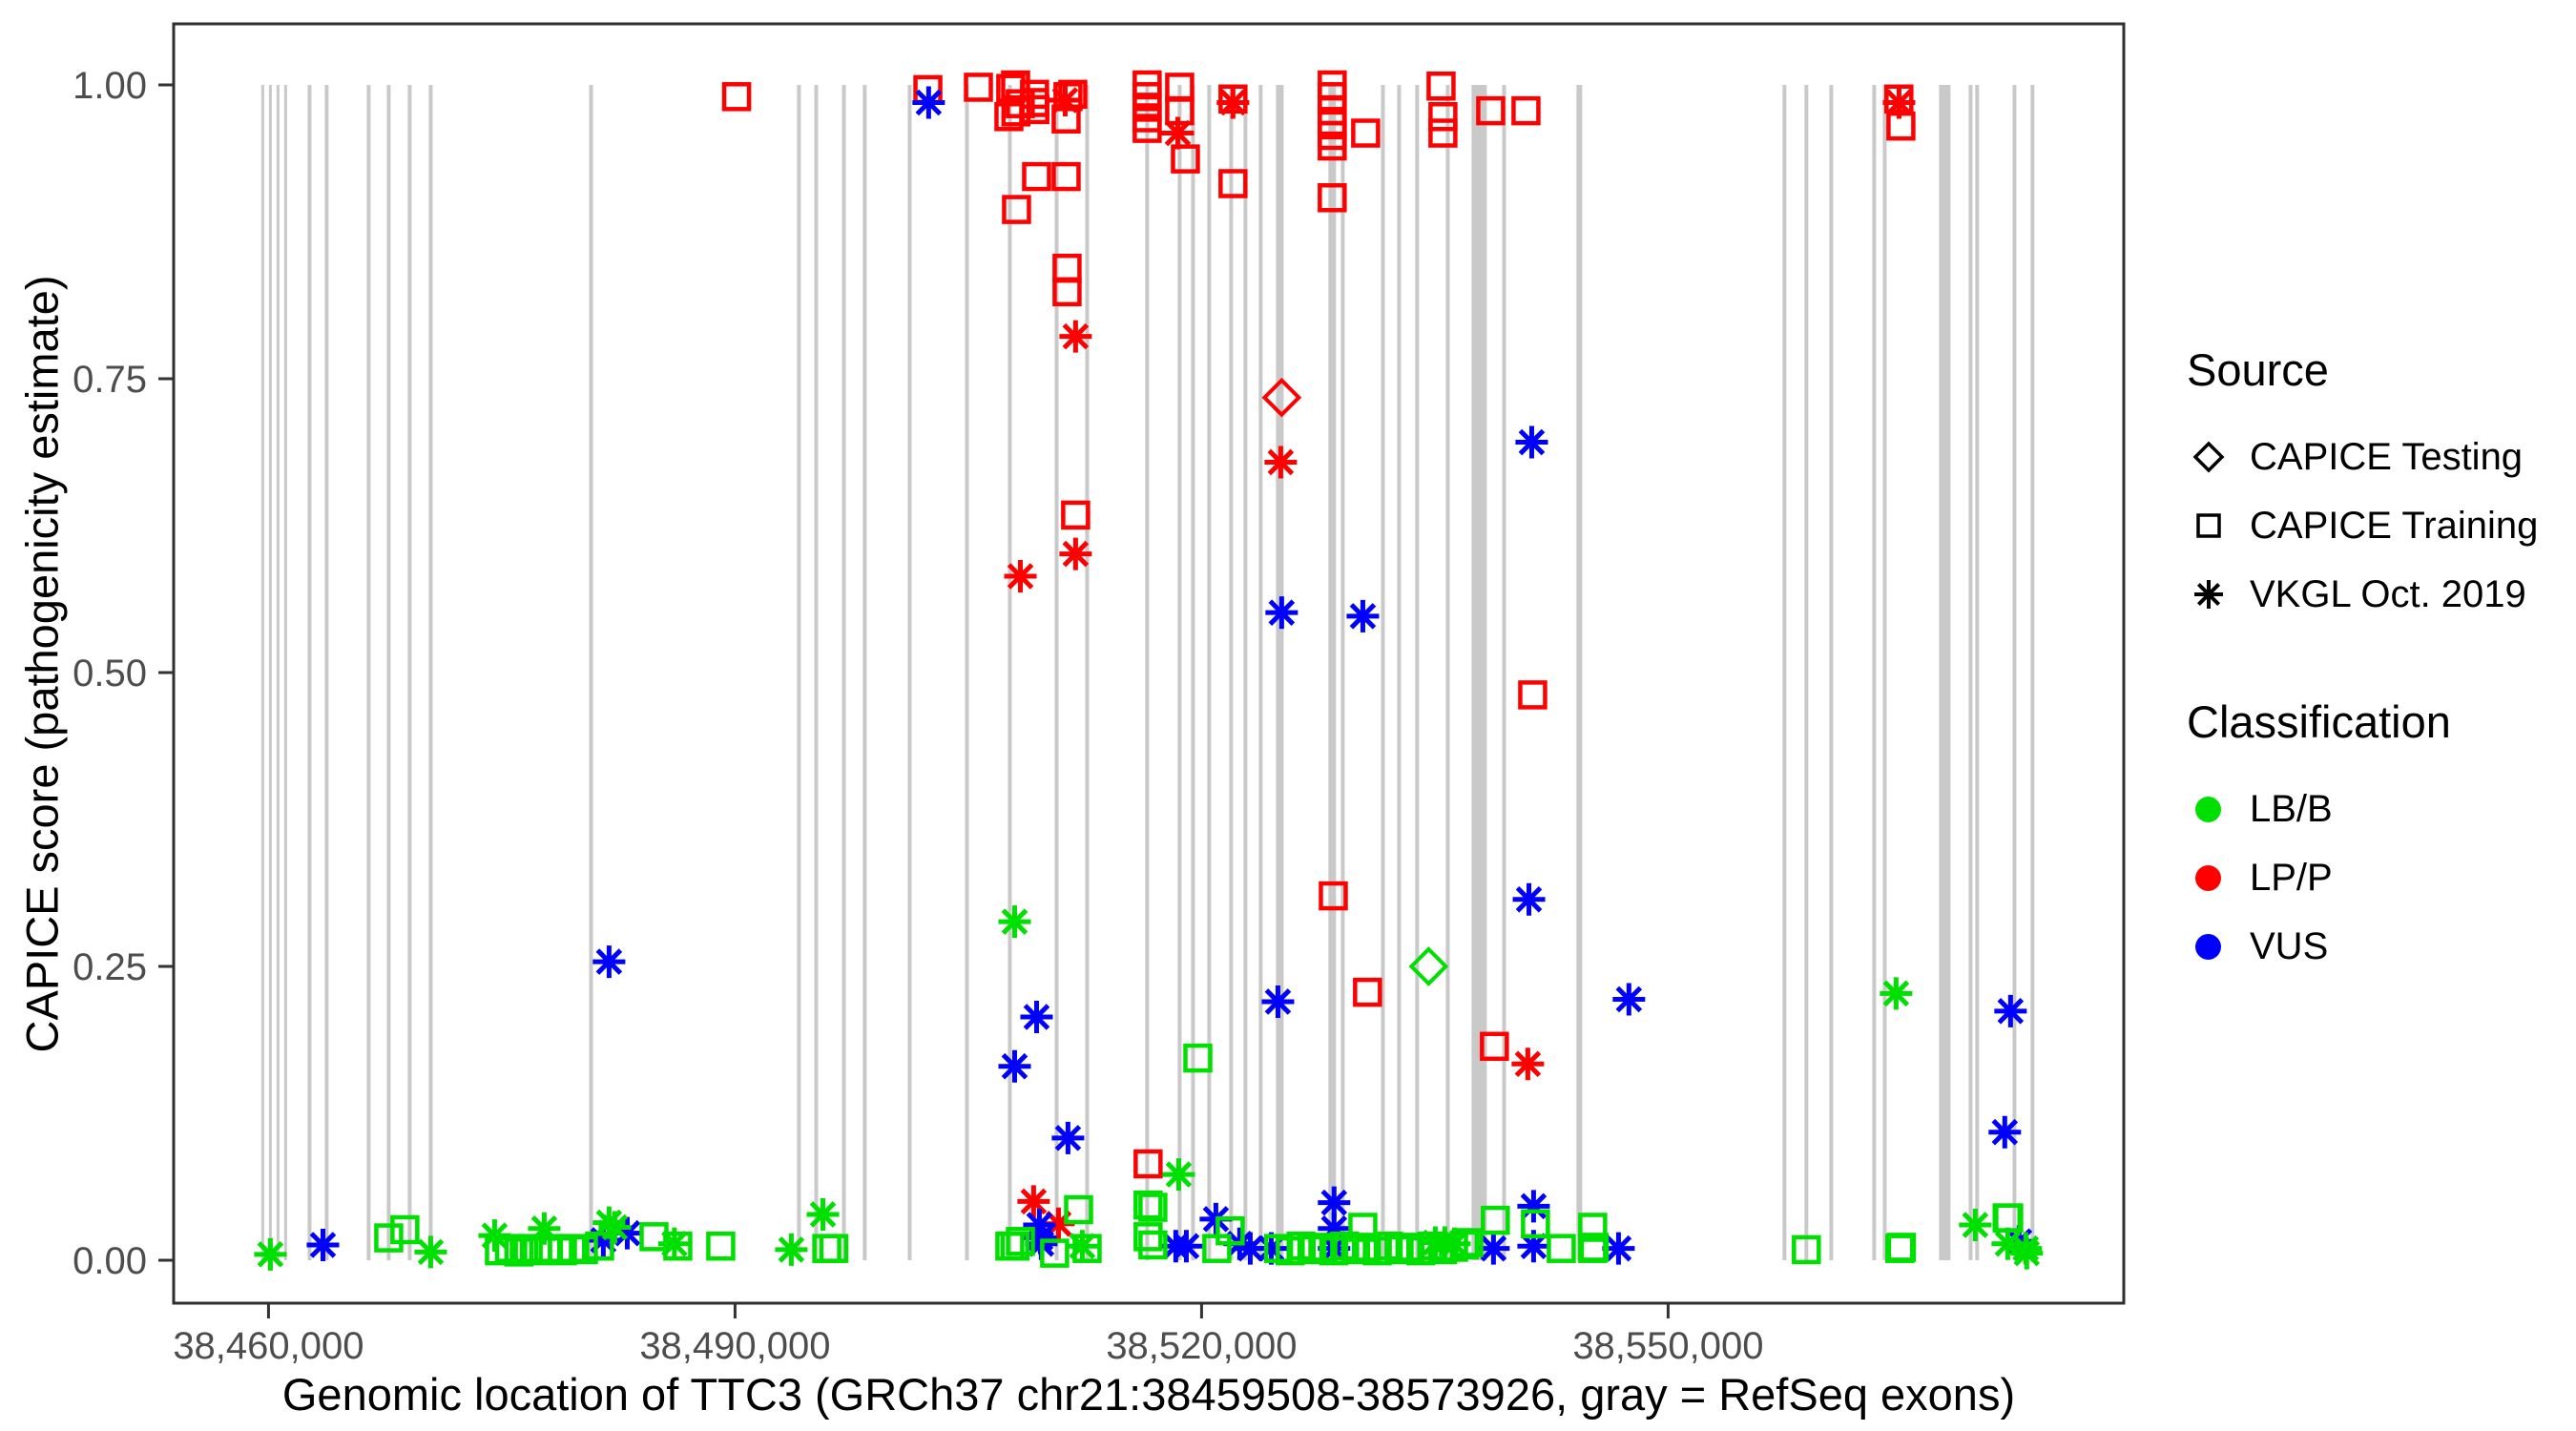 The image size is (2576, 1431). What do you see at coordinates (734, 1346) in the screenshot?
I see `x-tick-label: 38,490,000` at bounding box center [734, 1346].